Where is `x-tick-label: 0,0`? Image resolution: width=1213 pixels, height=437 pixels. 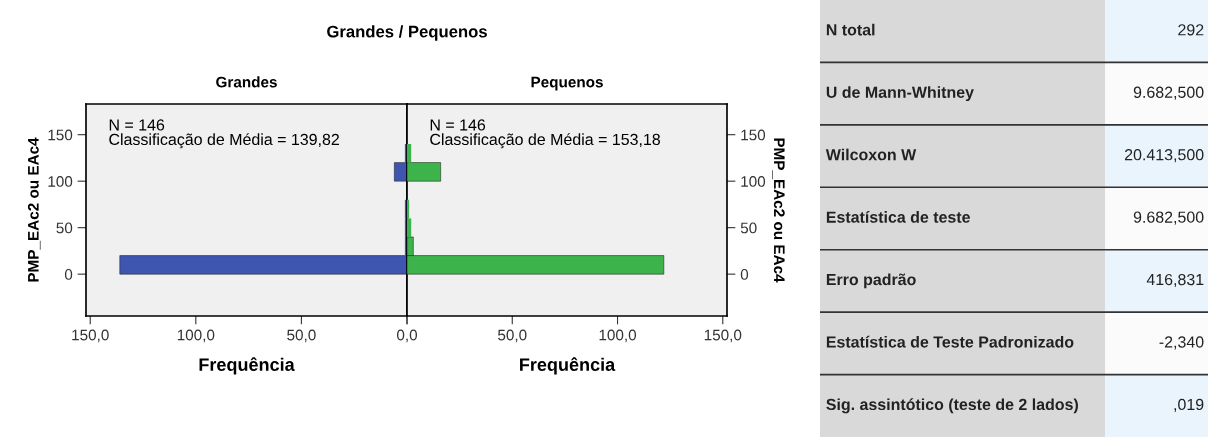 x-tick-label: 0,0 is located at coordinates (407, 336).